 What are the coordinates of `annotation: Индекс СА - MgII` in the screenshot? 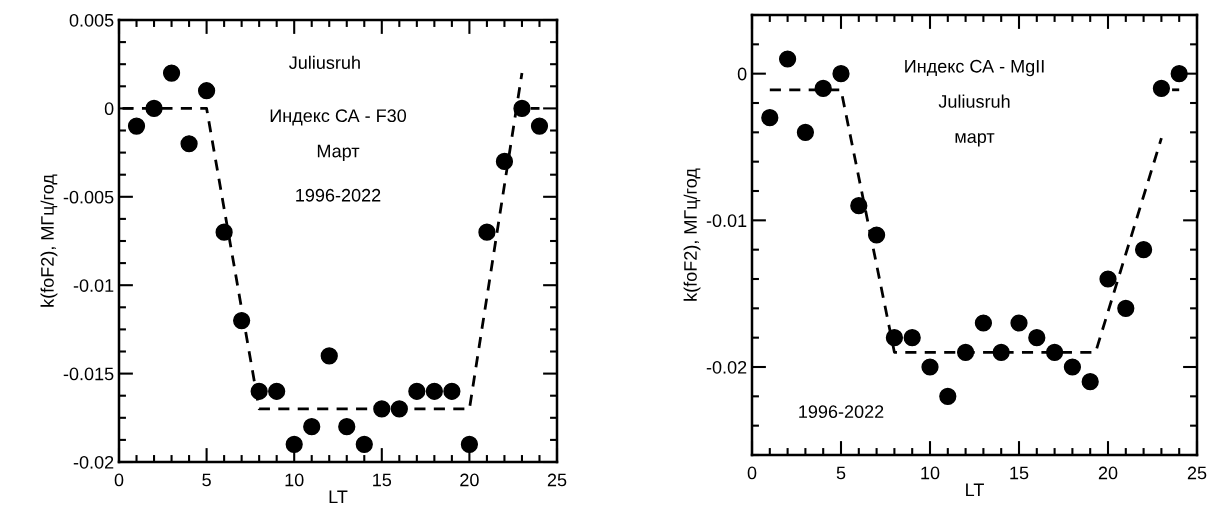 It's located at (974, 68).